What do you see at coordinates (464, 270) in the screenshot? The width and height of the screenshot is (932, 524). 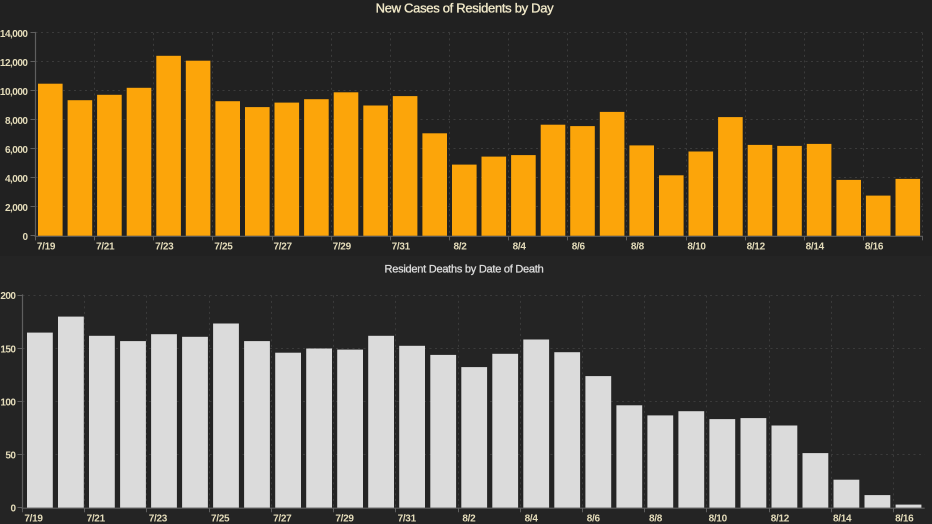 I see `svg-text:Resident Deaths by Date of Dea: Resident Deaths by Date of Death` at bounding box center [464, 270].